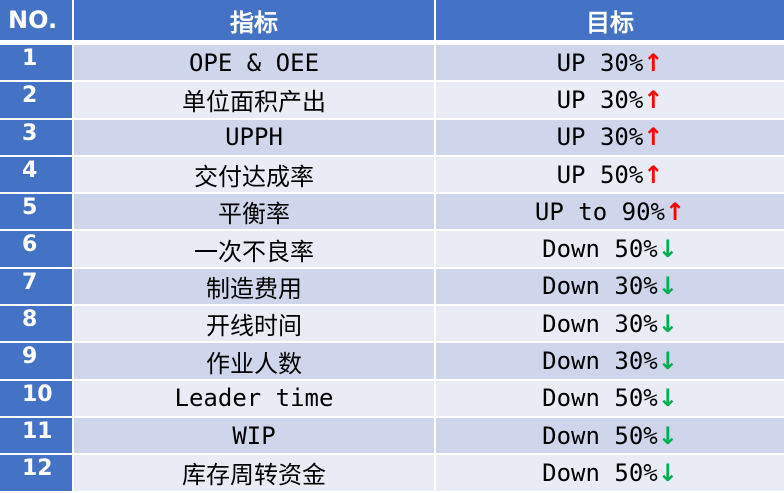 The height and width of the screenshot is (493, 784). I want to click on metric-cell: Leader time, so click(254, 398).